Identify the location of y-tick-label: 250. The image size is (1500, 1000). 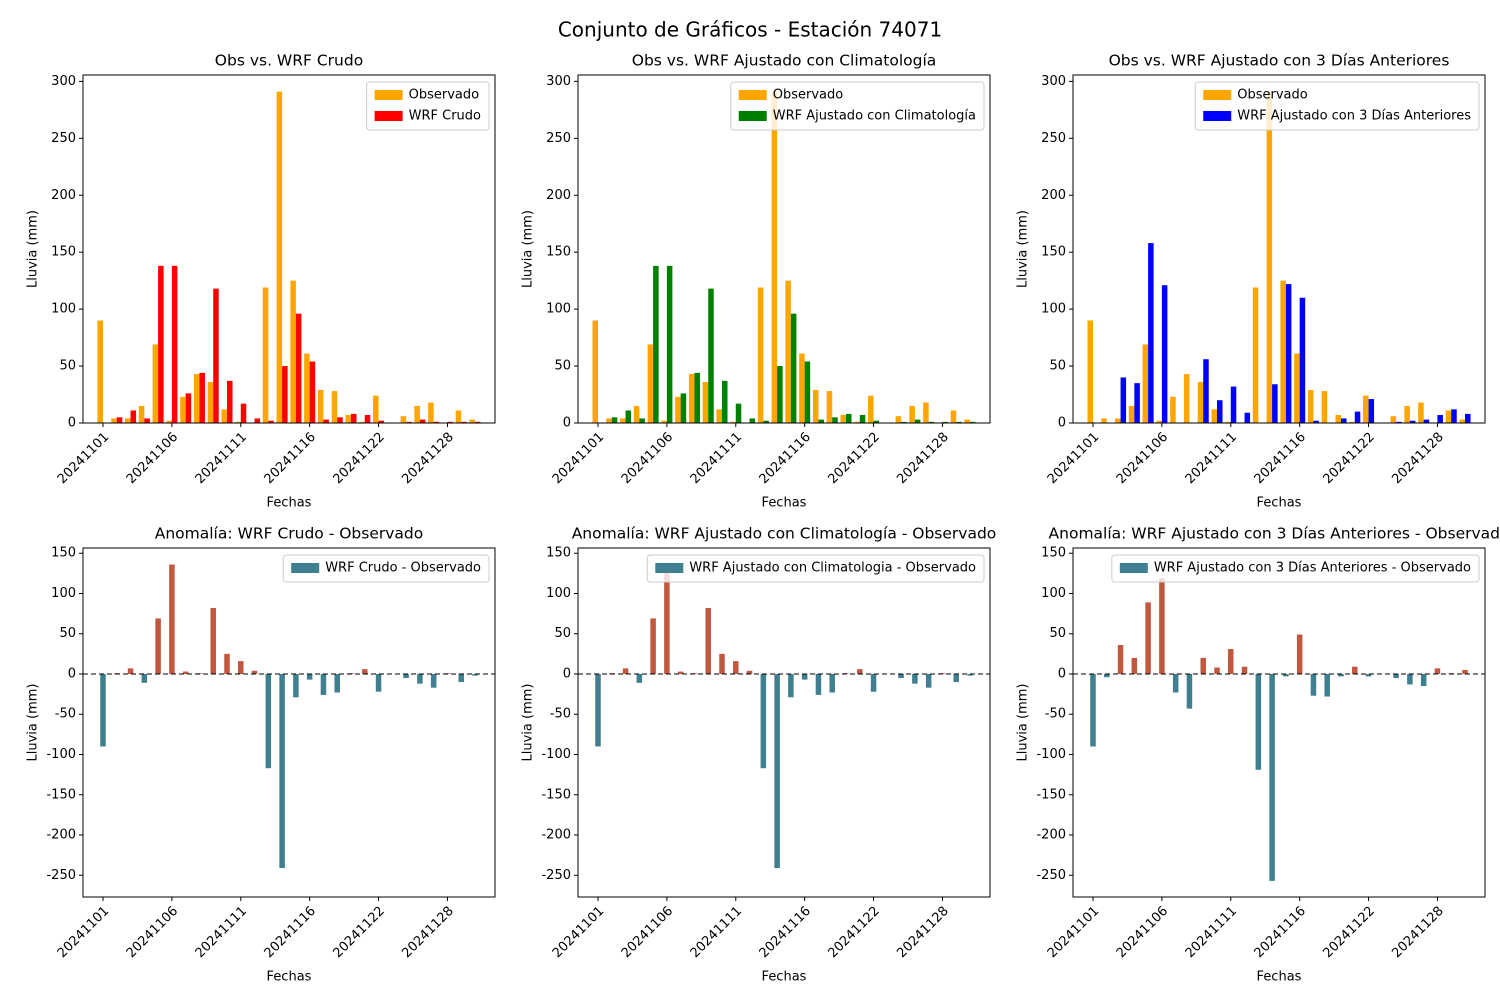
(1053, 138).